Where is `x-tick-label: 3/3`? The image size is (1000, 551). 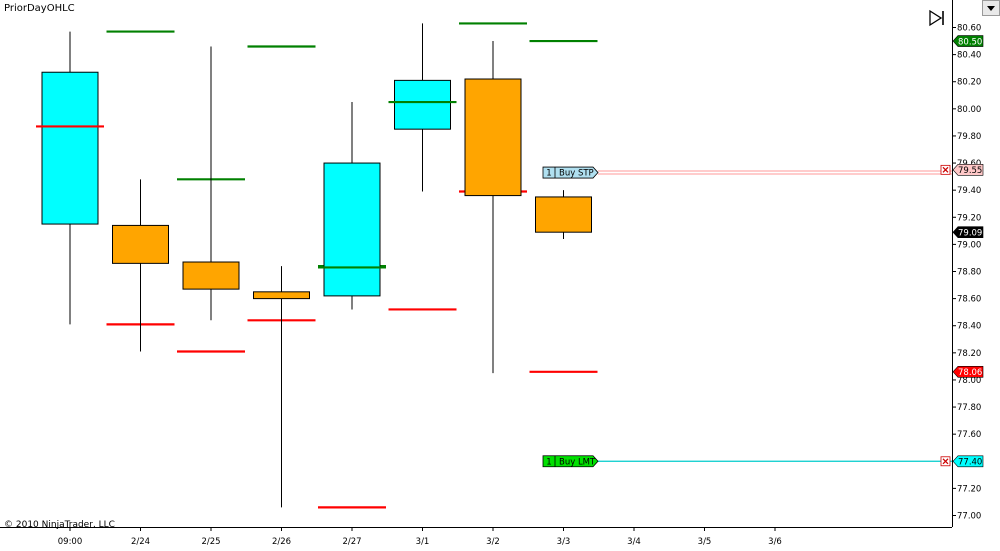
x-tick-label: 3/3 is located at coordinates (564, 542).